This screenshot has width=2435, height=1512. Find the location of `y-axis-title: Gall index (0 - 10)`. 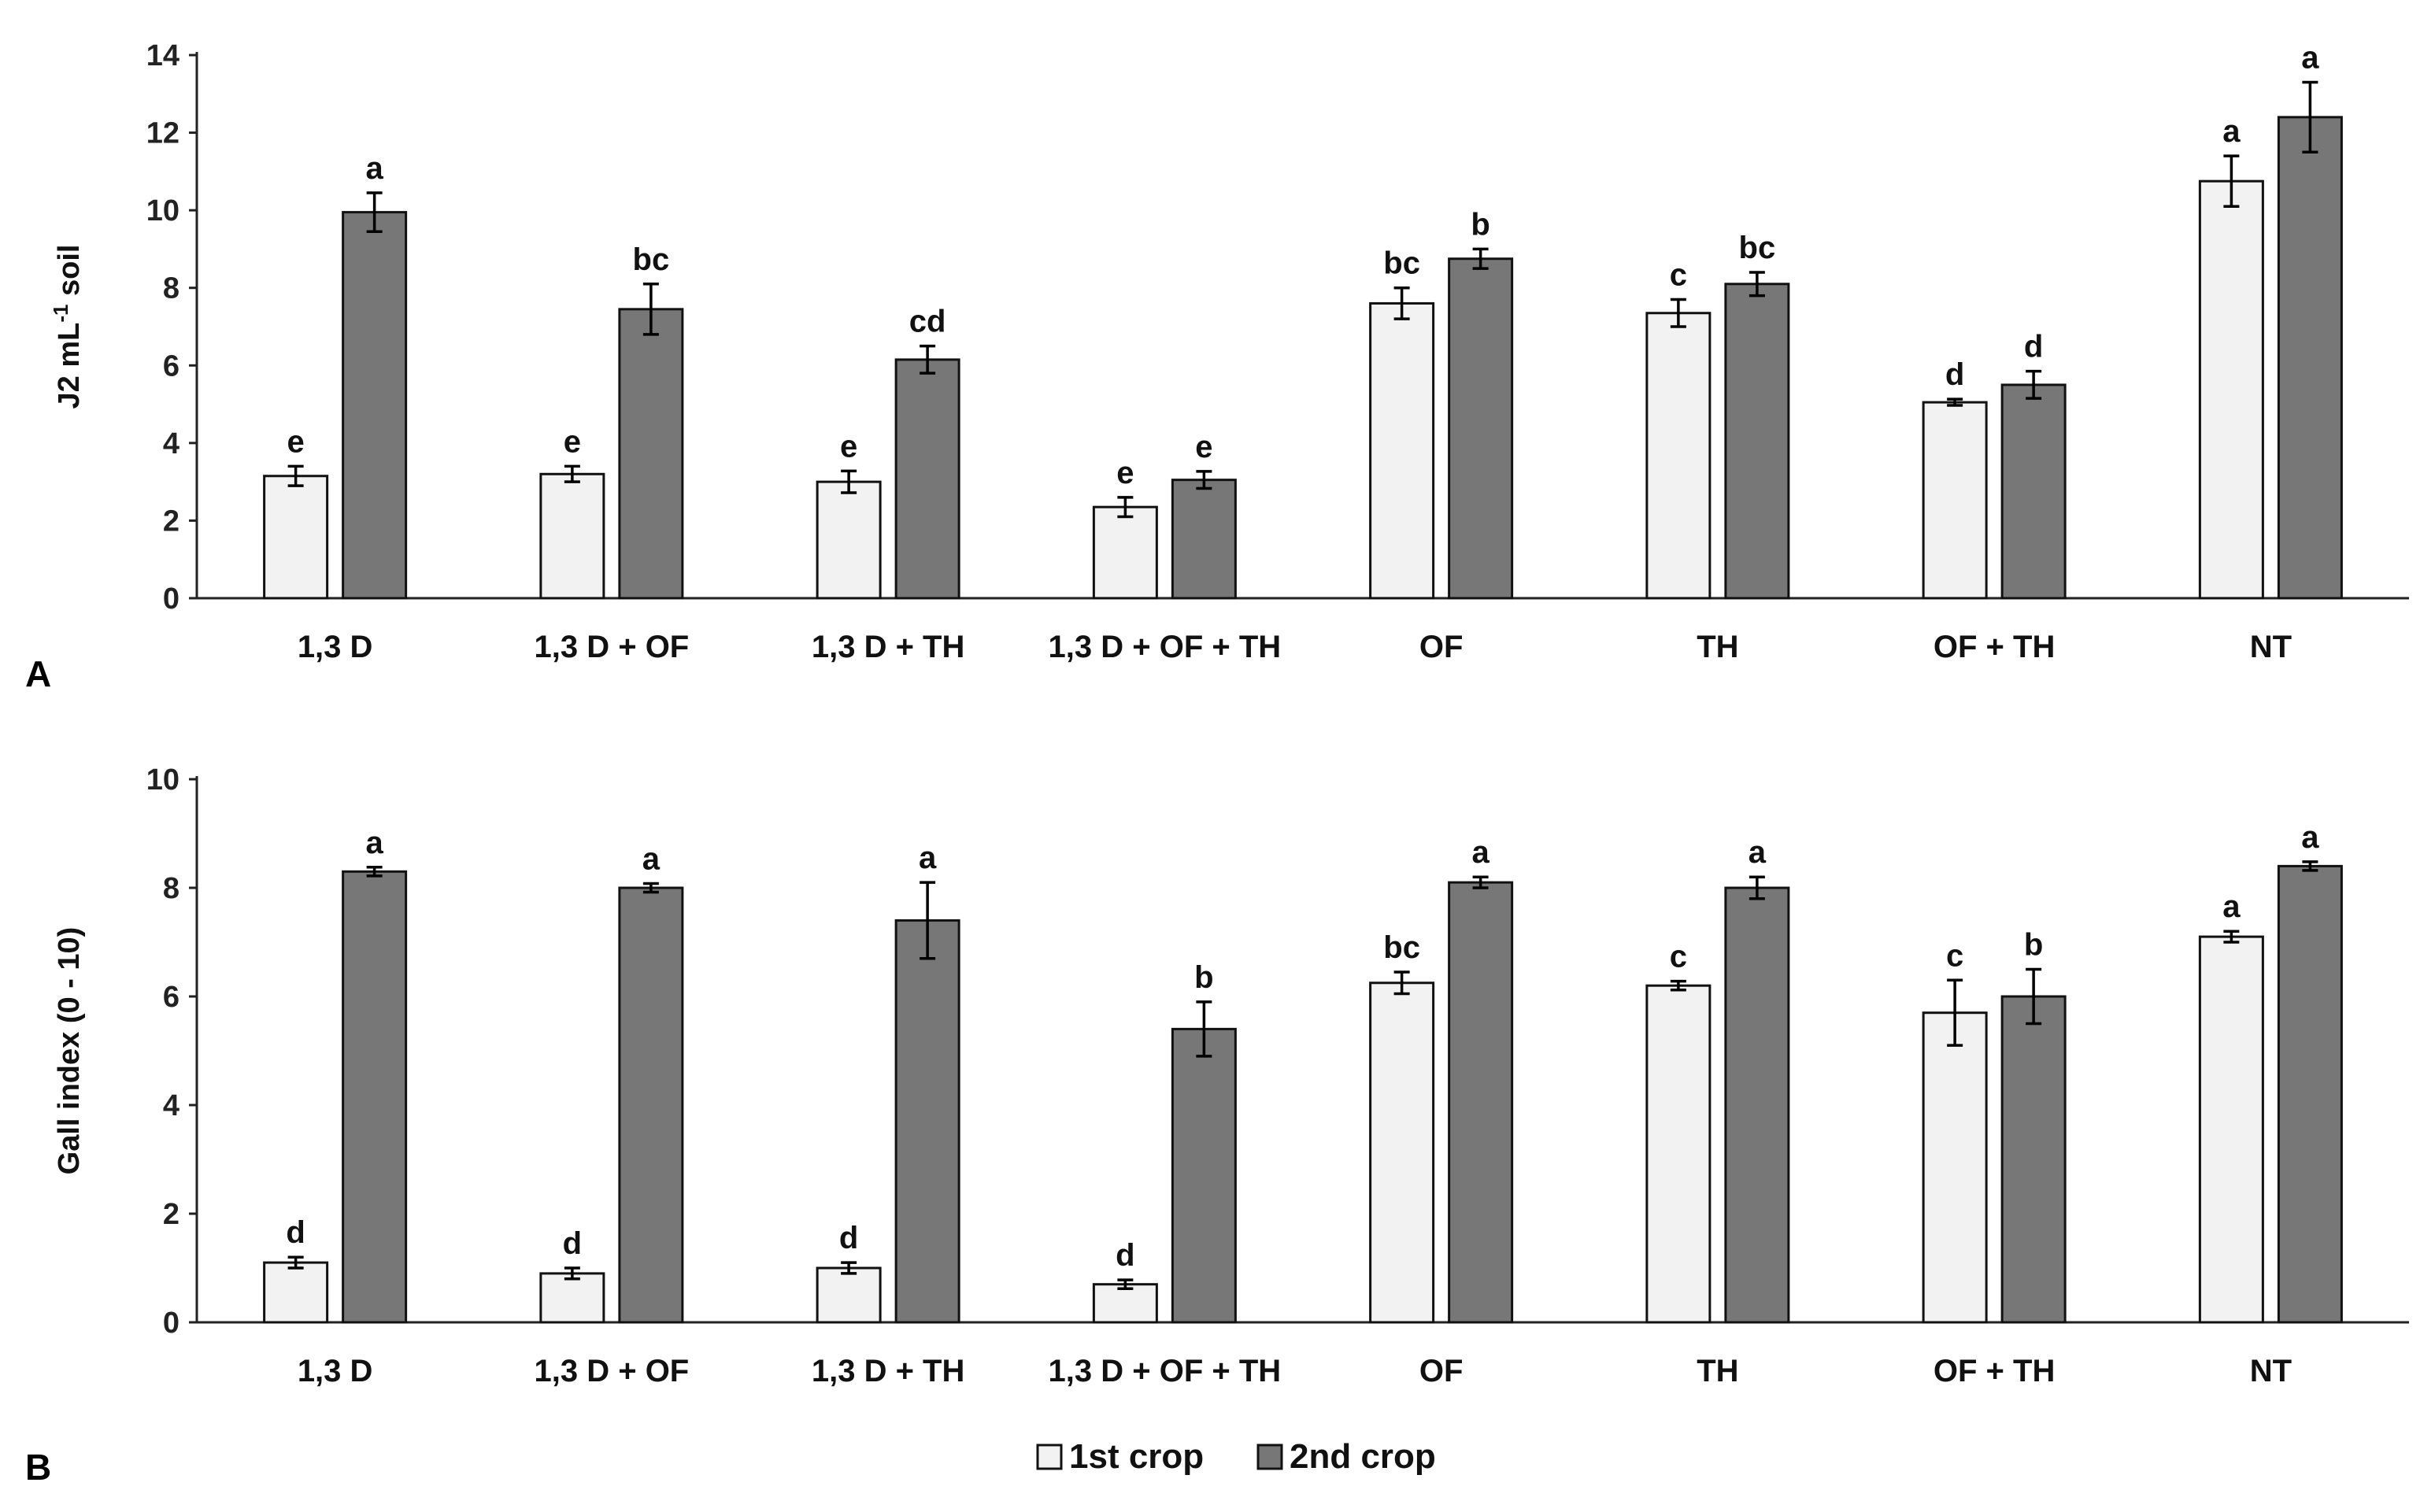

y-axis-title: Gall index (0 - 10) is located at coordinates (69, 1051).